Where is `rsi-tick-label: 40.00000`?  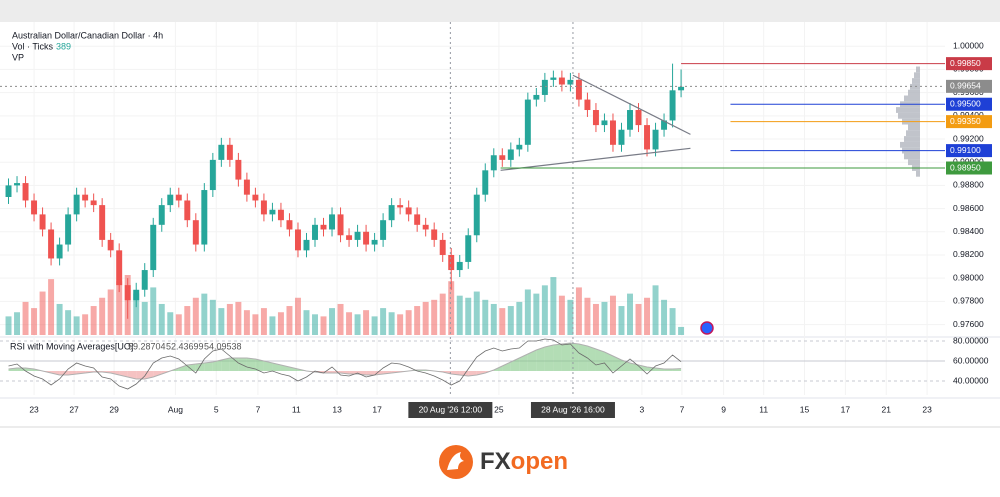 rsi-tick-label: 40.00000 is located at coordinates (971, 380).